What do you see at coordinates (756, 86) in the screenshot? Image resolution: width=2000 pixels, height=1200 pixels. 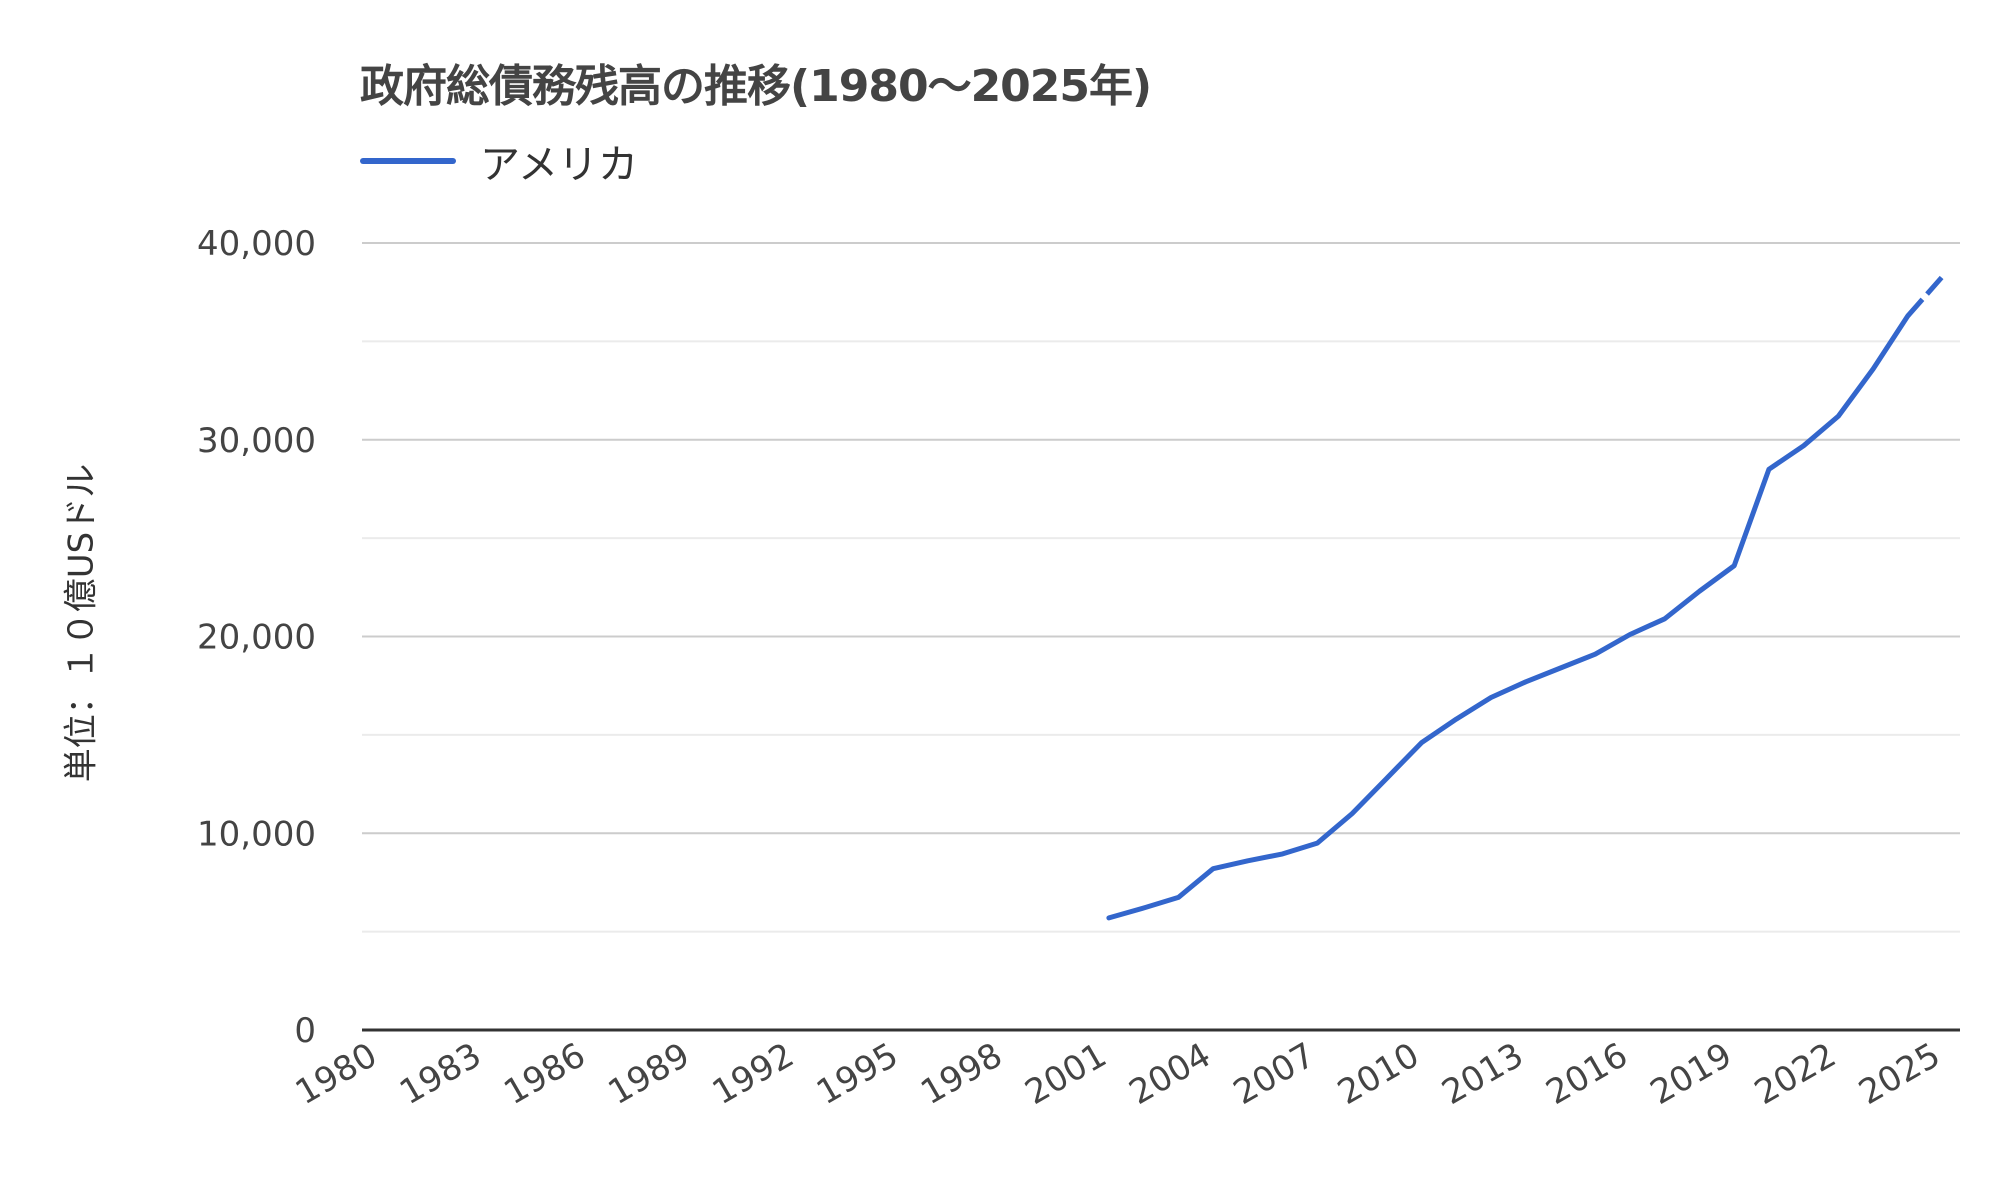 I see `chart-title: 政府総債務残高の推移(1980～2025年)` at bounding box center [756, 86].